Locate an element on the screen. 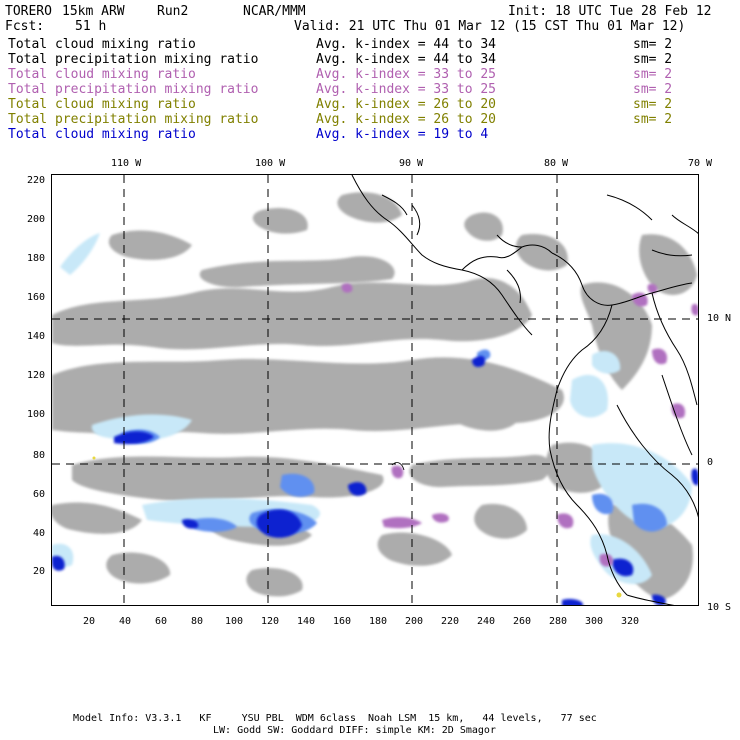 The height and width of the screenshot is (740, 740). y-tick: 100 is located at coordinates (36, 414).